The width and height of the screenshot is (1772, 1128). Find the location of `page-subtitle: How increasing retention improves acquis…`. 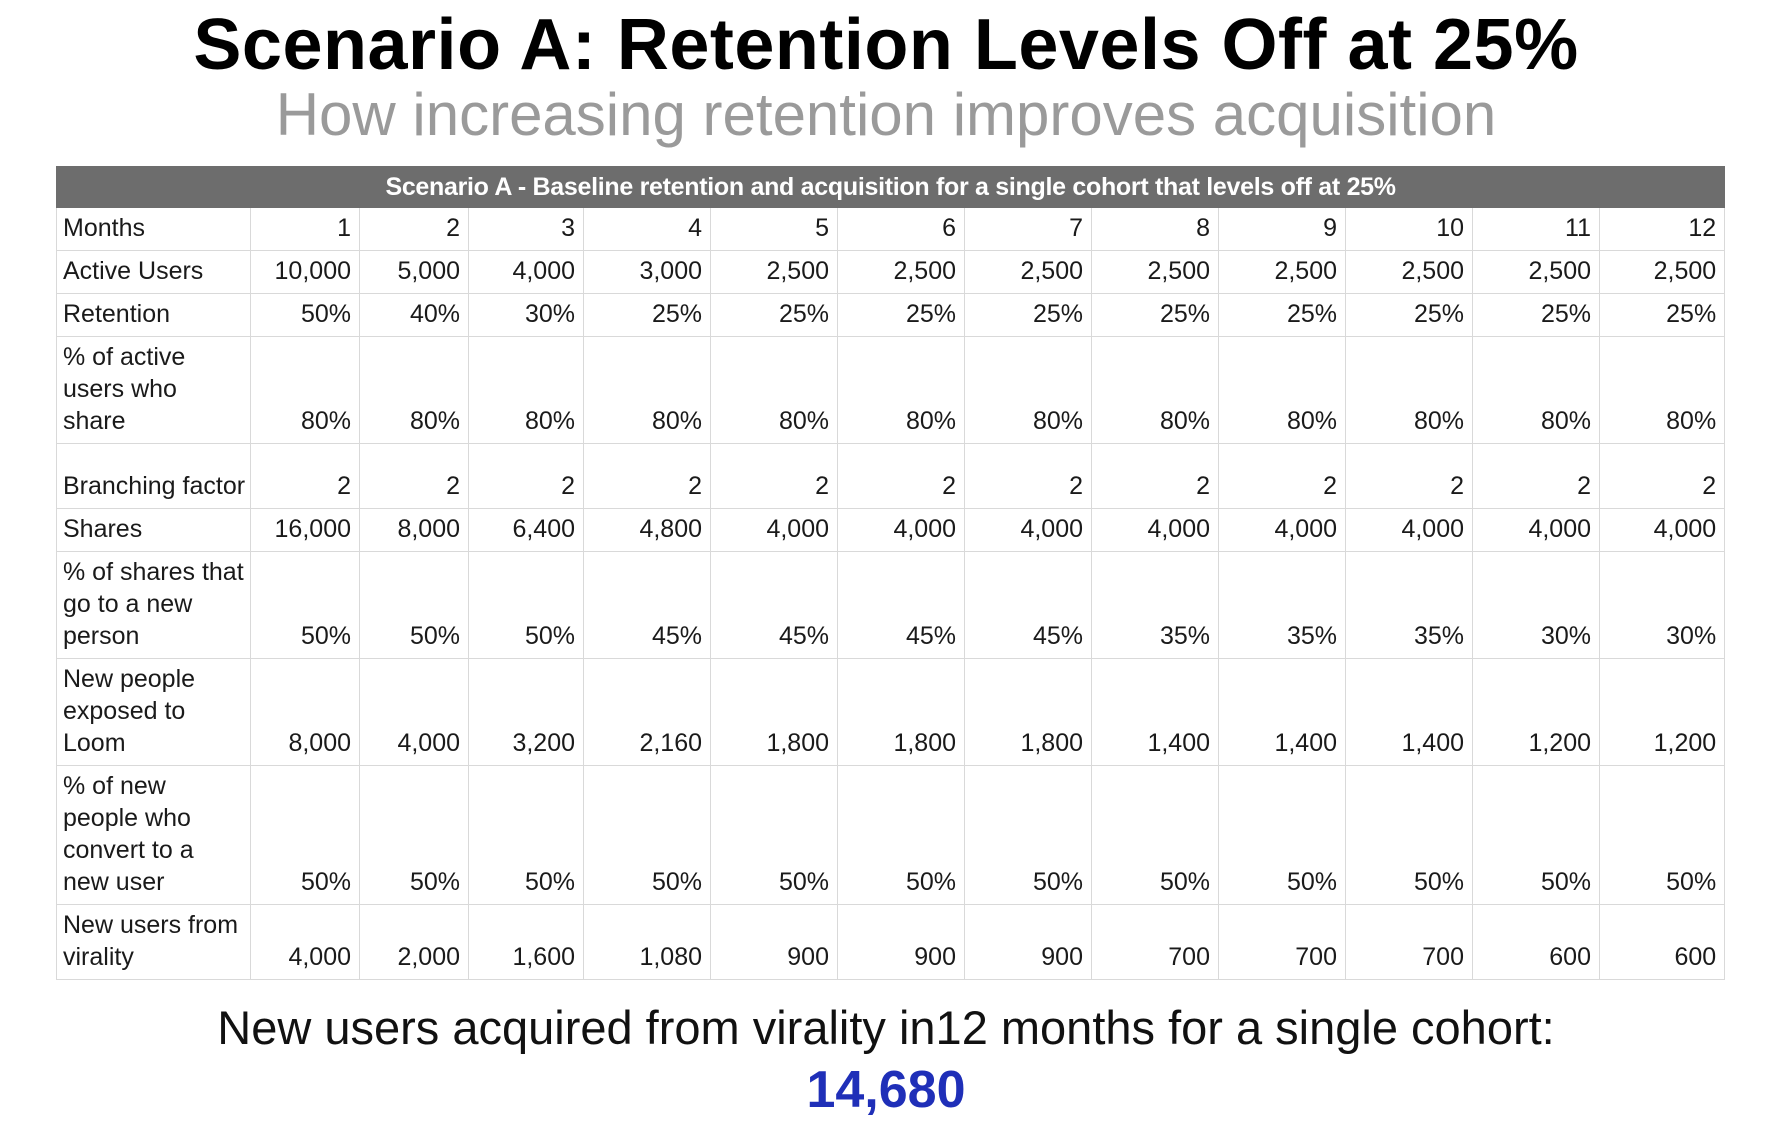

page-subtitle: How increasing retention improves acquis… is located at coordinates (886, 114).